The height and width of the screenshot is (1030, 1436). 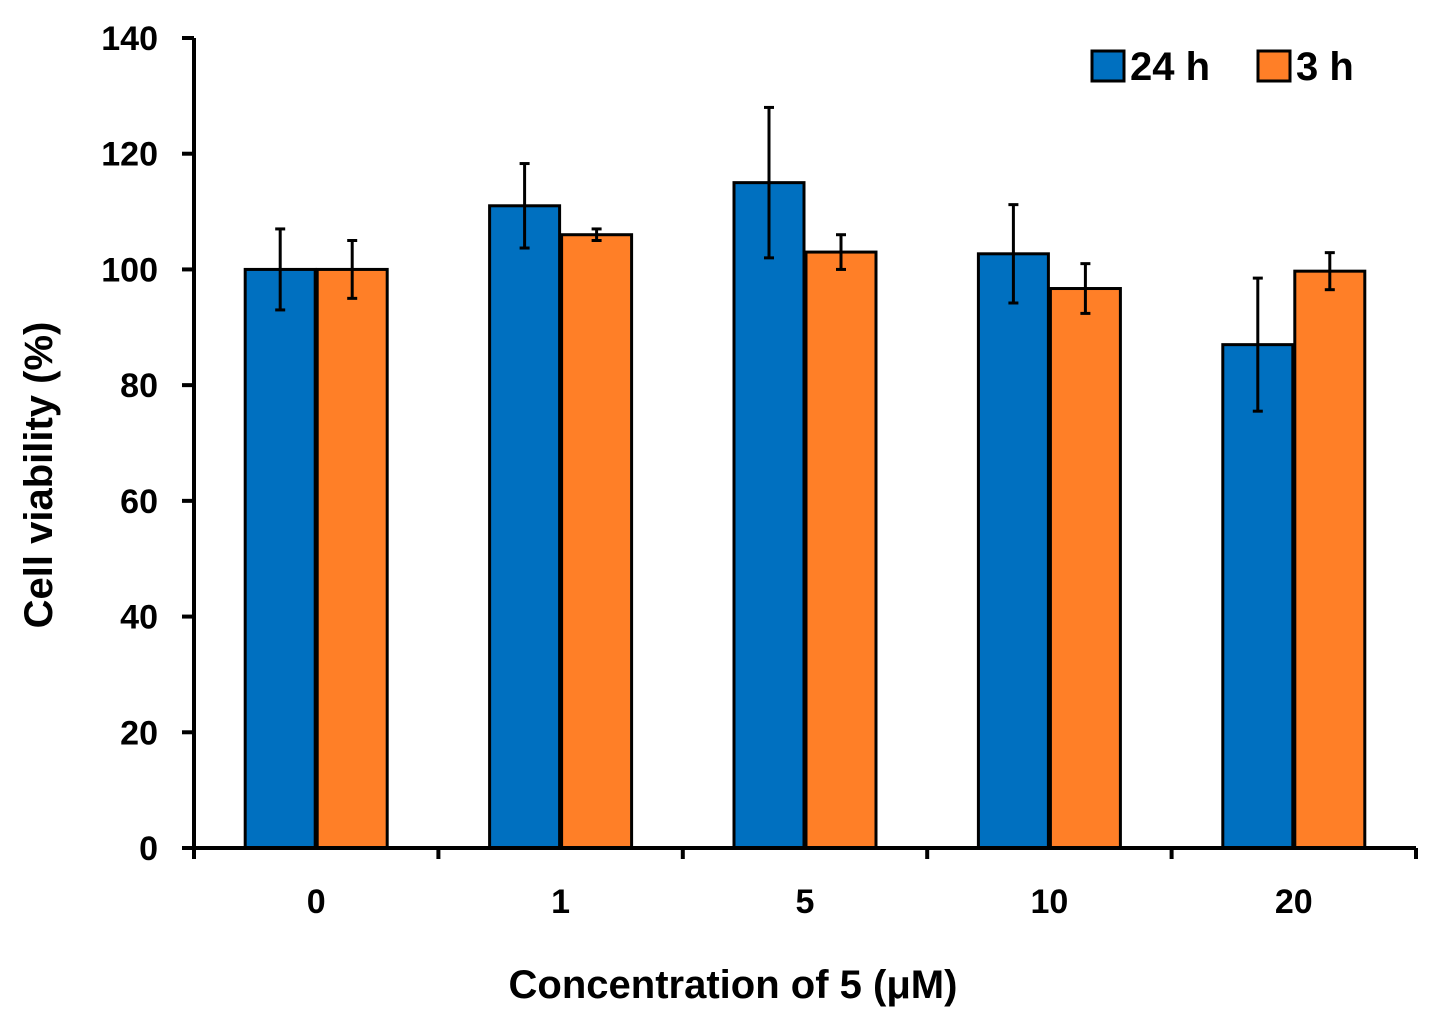 What do you see at coordinates (1222, 67) in the screenshot?
I see `legend: 24 h 3 h` at bounding box center [1222, 67].